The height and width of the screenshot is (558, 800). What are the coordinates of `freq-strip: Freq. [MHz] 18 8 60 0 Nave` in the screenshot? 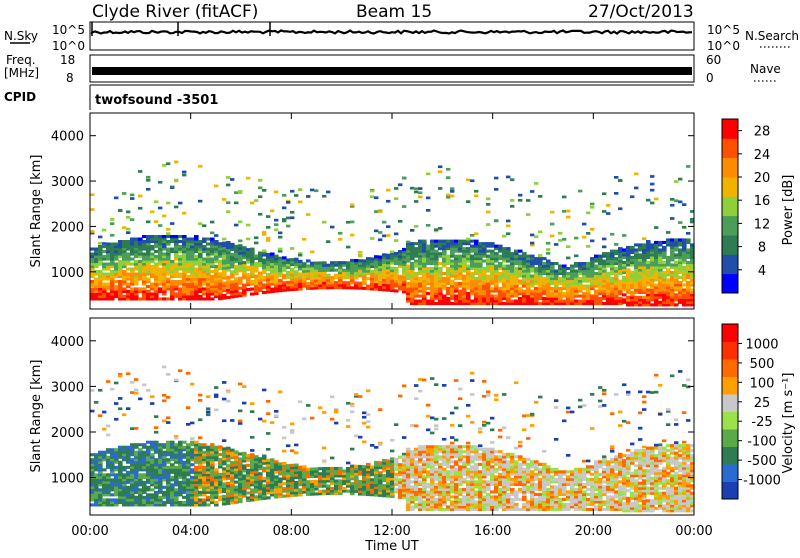 It's located at (392, 69).